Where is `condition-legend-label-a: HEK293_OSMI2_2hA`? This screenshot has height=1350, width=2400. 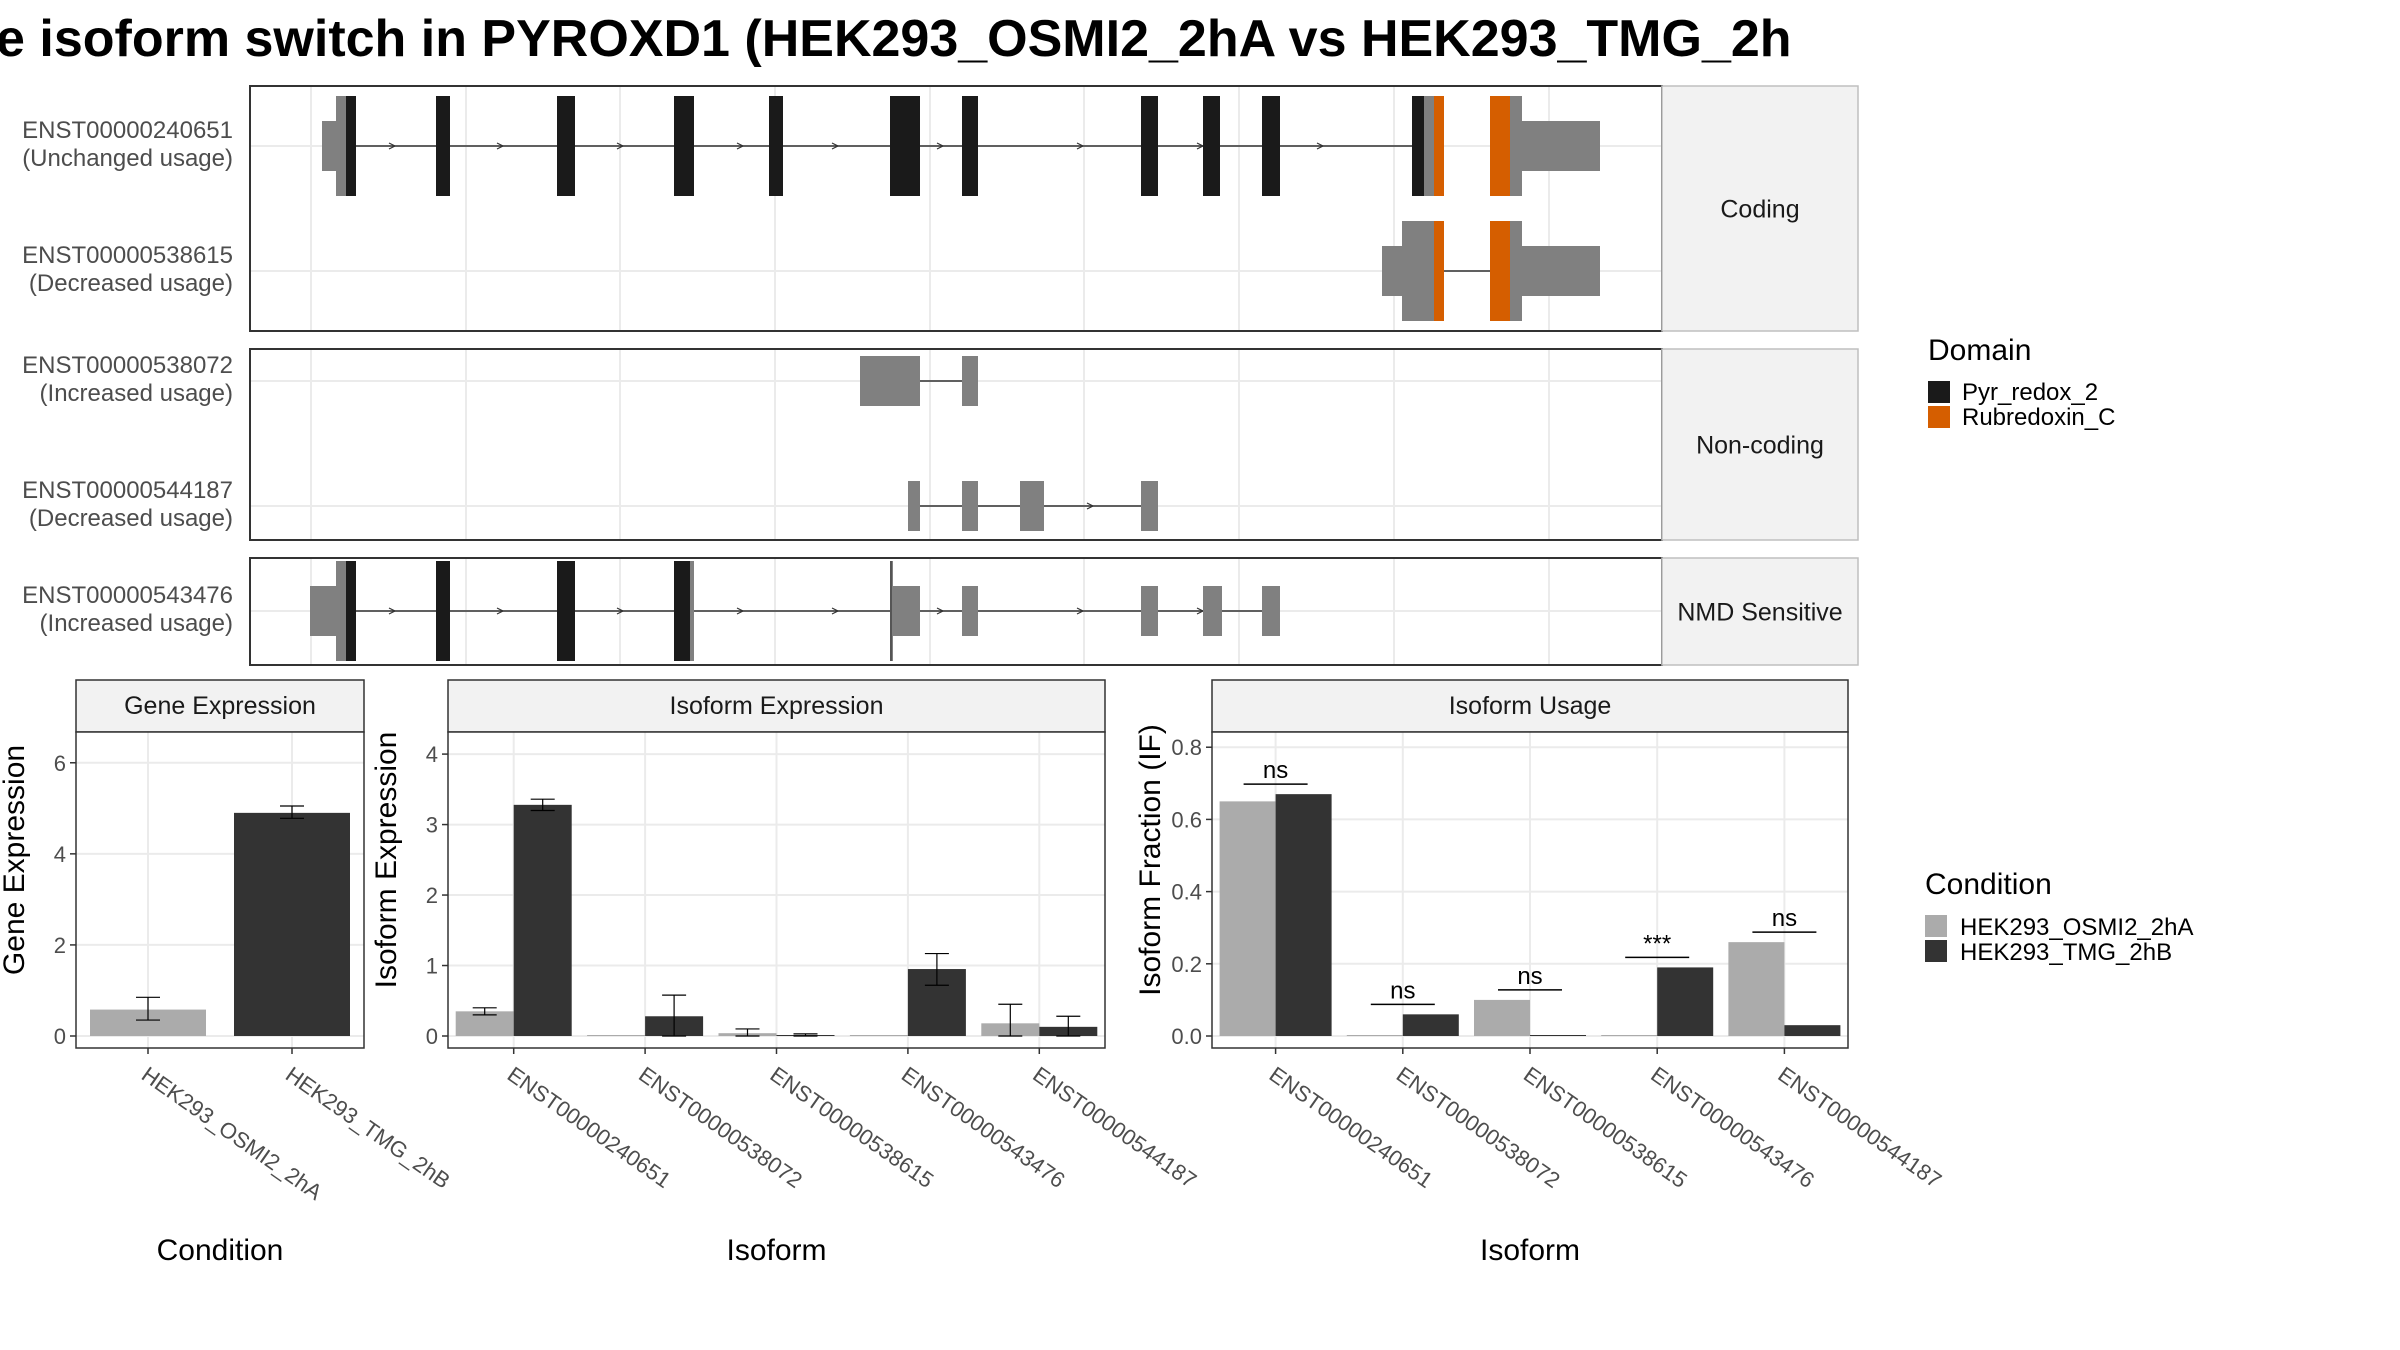 condition-legend-label-a: HEK293_OSMI2_2hA is located at coordinates (2076, 927).